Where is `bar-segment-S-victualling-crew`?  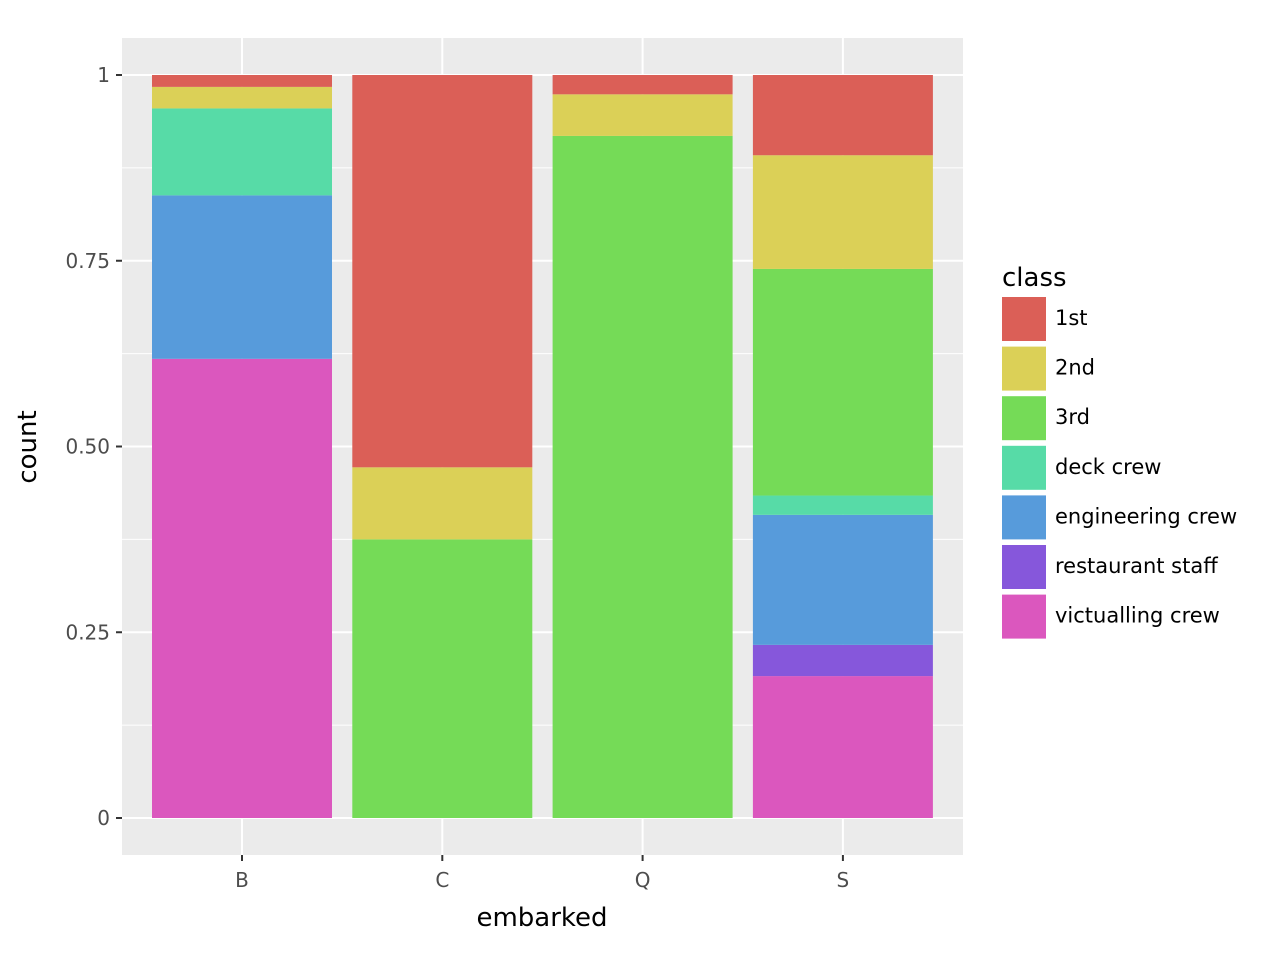 bar-segment-S-victualling-crew is located at coordinates (842, 747).